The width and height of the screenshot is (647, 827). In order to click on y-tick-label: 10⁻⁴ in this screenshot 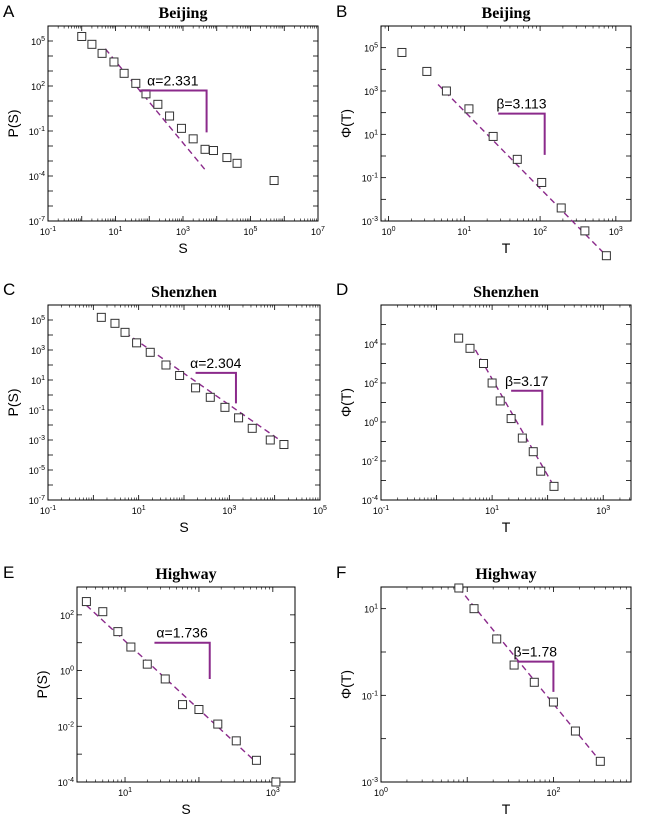, I will do `click(66, 782)`.